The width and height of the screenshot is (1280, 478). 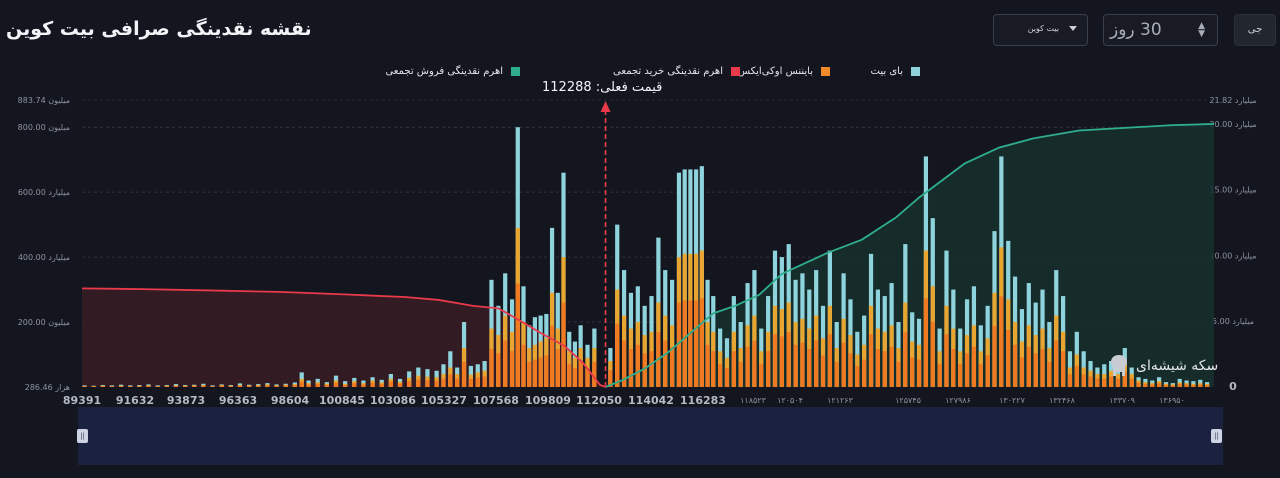 I want to click on x-tick-label: 112050, so click(x=599, y=400).